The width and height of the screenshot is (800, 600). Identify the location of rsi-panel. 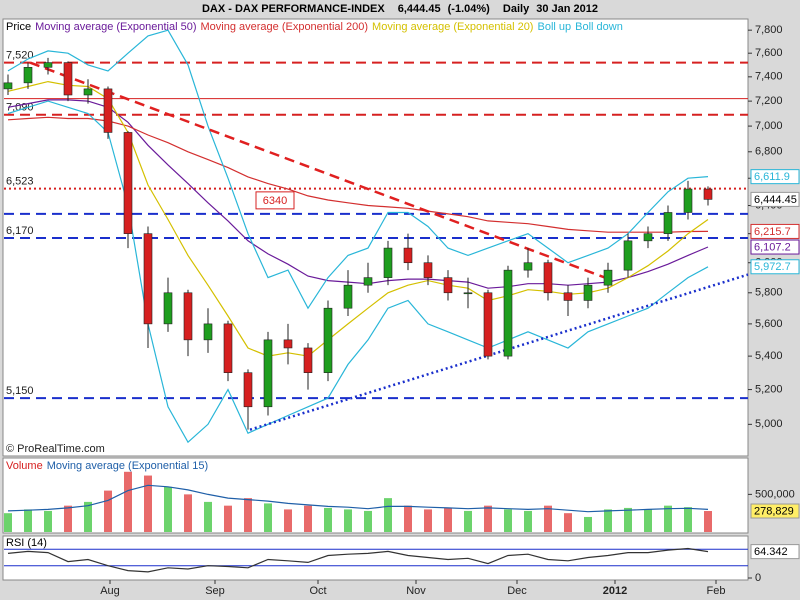
(375, 558).